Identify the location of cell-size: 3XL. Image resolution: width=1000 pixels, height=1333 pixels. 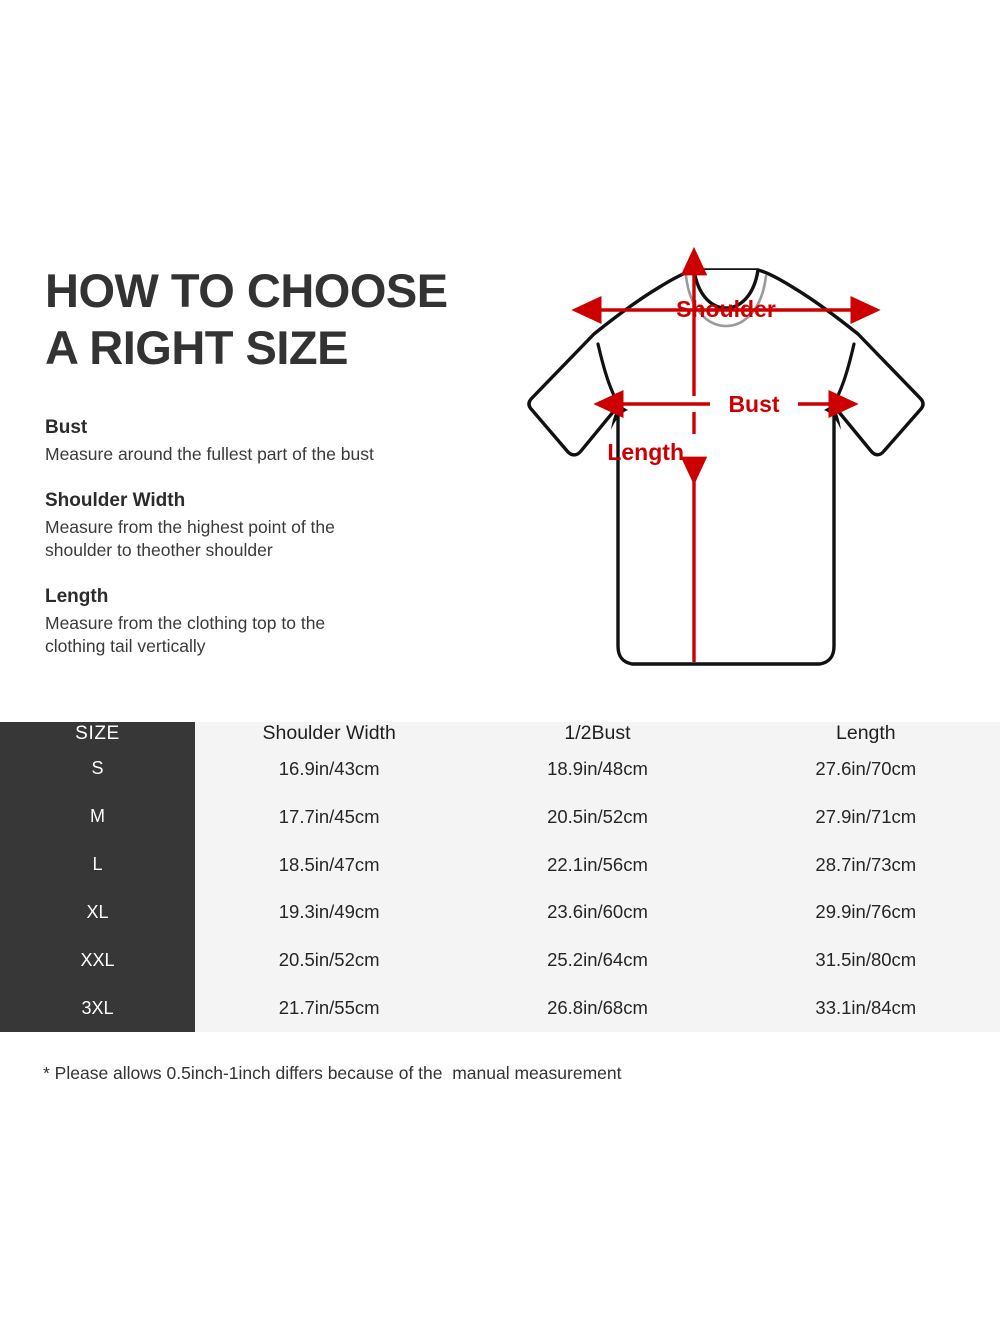
(97, 1008).